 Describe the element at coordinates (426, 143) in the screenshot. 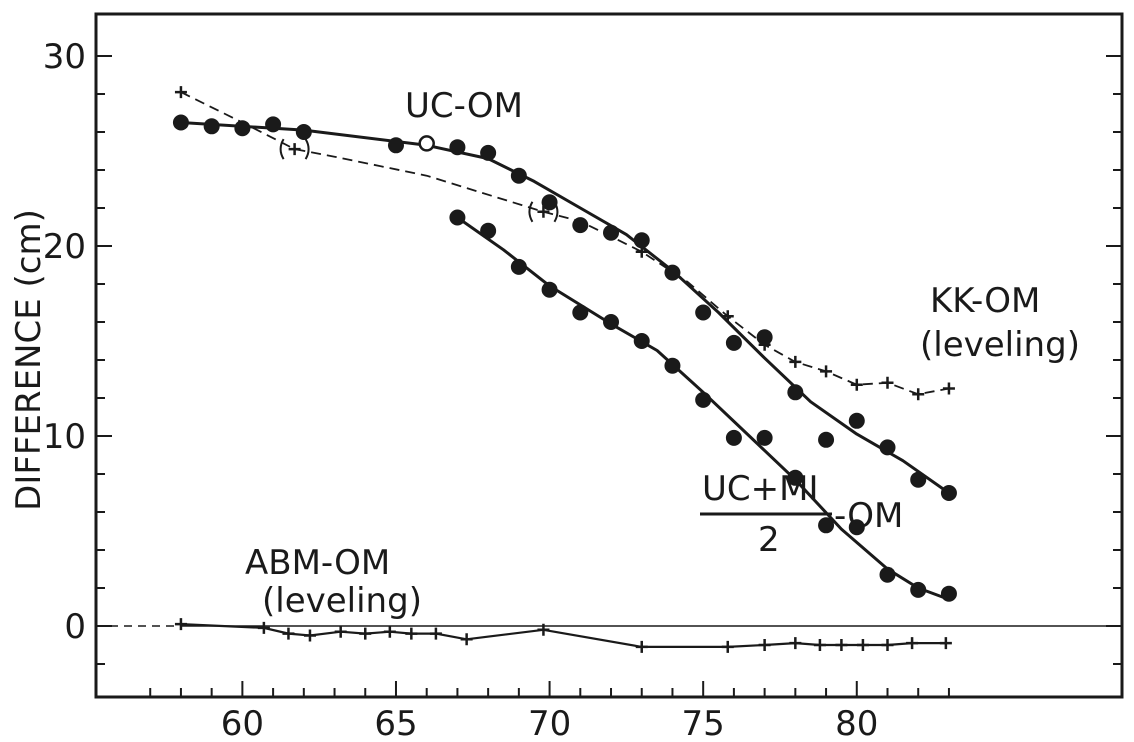

I see `open-point-uc-om` at that location.